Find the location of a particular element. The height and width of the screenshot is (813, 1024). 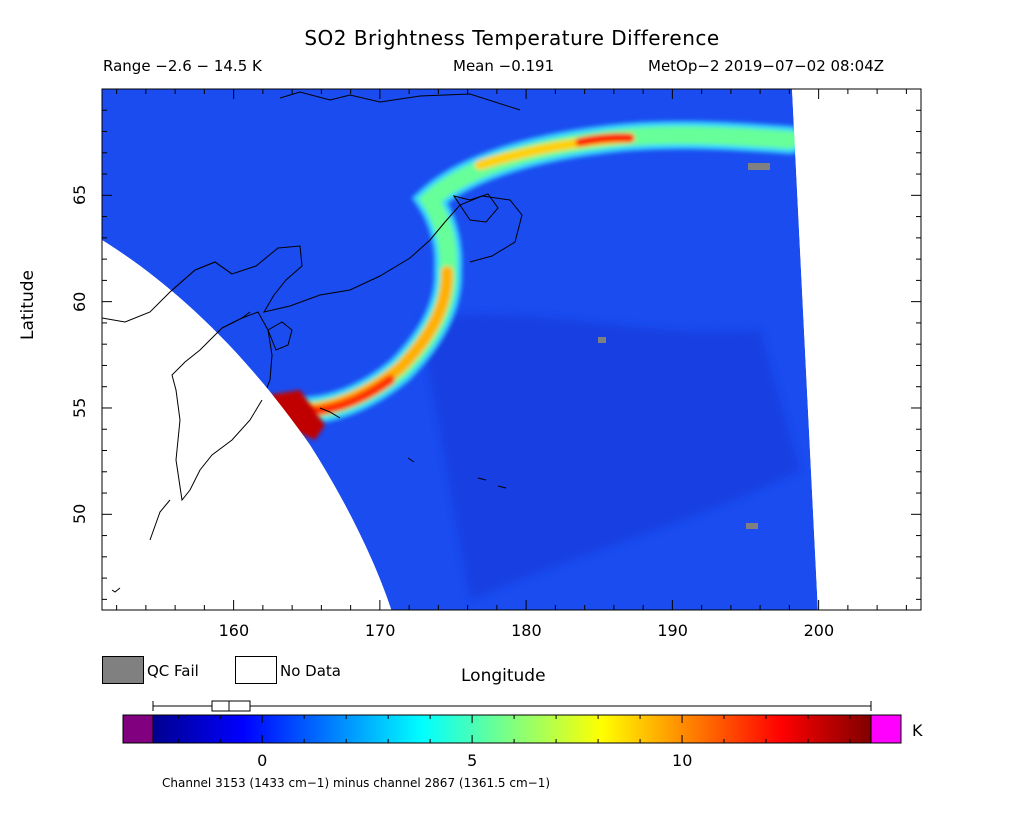

y-tick-label: 60 is located at coordinates (79, 301).